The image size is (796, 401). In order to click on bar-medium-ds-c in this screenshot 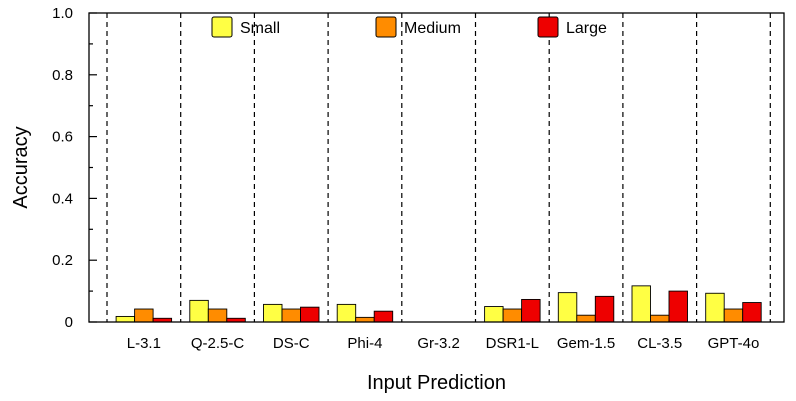, I will do `click(291, 315)`.